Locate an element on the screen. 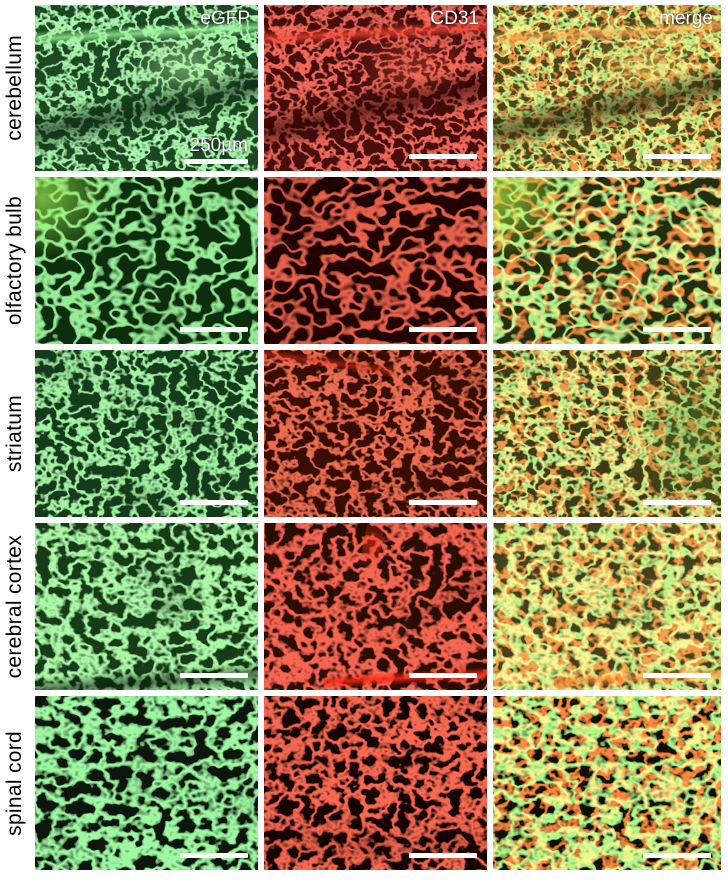 This screenshot has width=728, height=882. row-label-cell-olfactory-bulb: olfactory bulb is located at coordinates (14, 260).